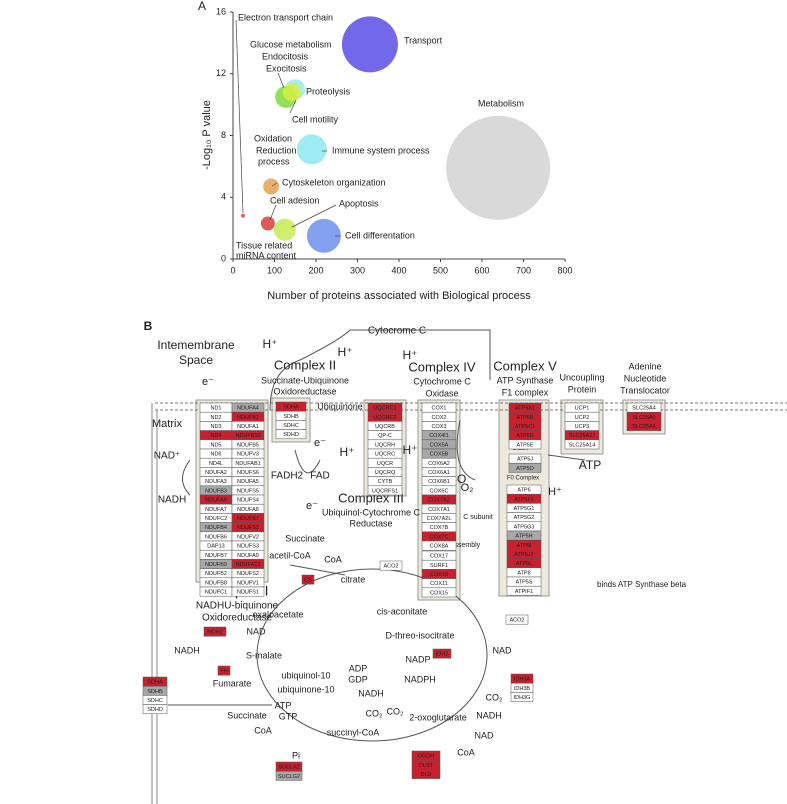 This screenshot has width=787, height=804. Describe the element at coordinates (524, 445) in the screenshot. I see `gene-label: ATP5E` at that location.